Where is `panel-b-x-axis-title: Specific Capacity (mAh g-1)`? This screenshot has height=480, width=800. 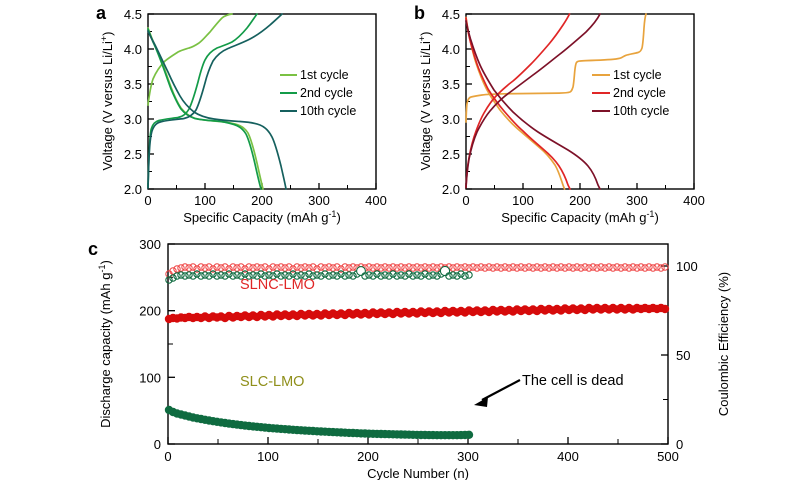 panel-b-x-axis-title: Specific Capacity (mAh g-1) is located at coordinates (580, 217).